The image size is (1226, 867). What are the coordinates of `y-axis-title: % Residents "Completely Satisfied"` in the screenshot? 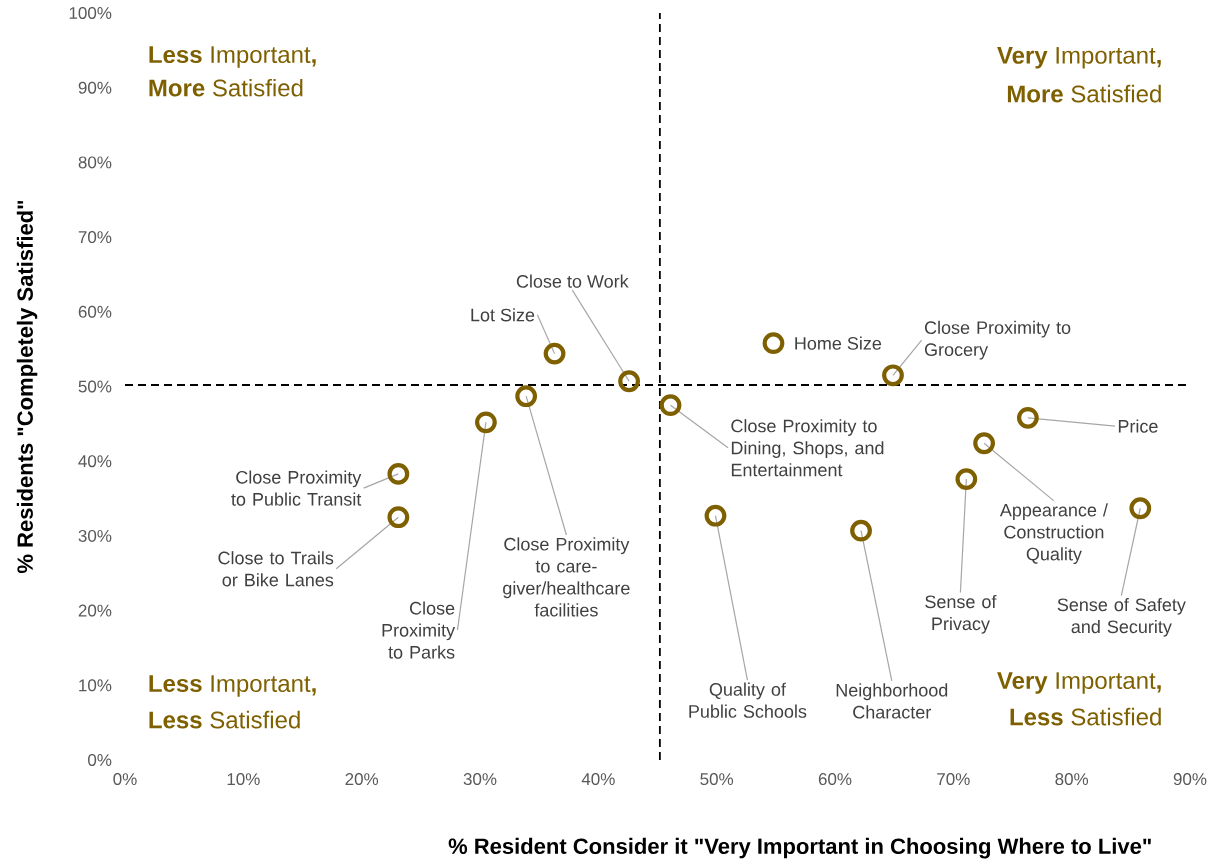 It's located at (27, 387).